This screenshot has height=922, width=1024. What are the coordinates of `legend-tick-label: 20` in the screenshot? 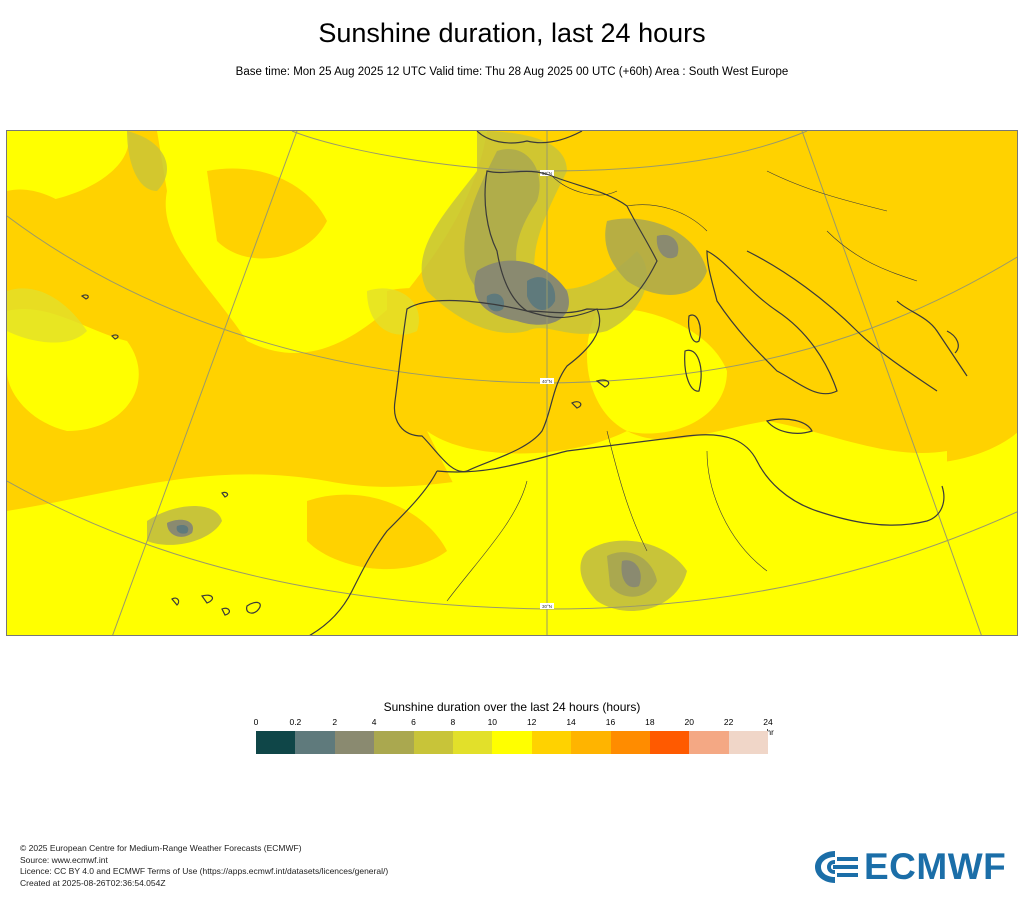 It's located at (689, 722).